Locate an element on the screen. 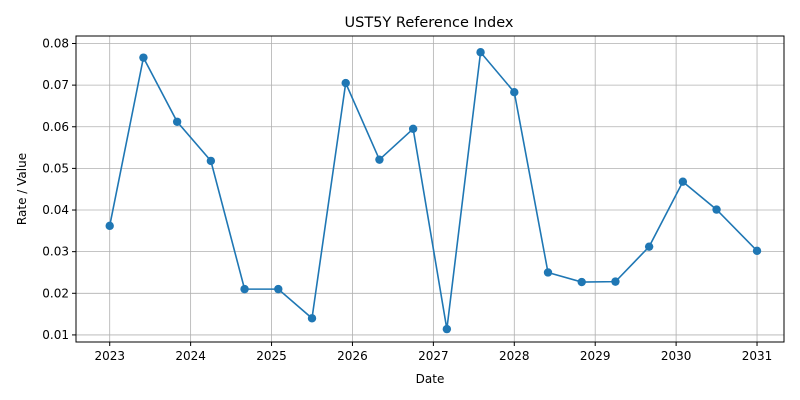  y-tick-label: 0.05 is located at coordinates (55, 168).